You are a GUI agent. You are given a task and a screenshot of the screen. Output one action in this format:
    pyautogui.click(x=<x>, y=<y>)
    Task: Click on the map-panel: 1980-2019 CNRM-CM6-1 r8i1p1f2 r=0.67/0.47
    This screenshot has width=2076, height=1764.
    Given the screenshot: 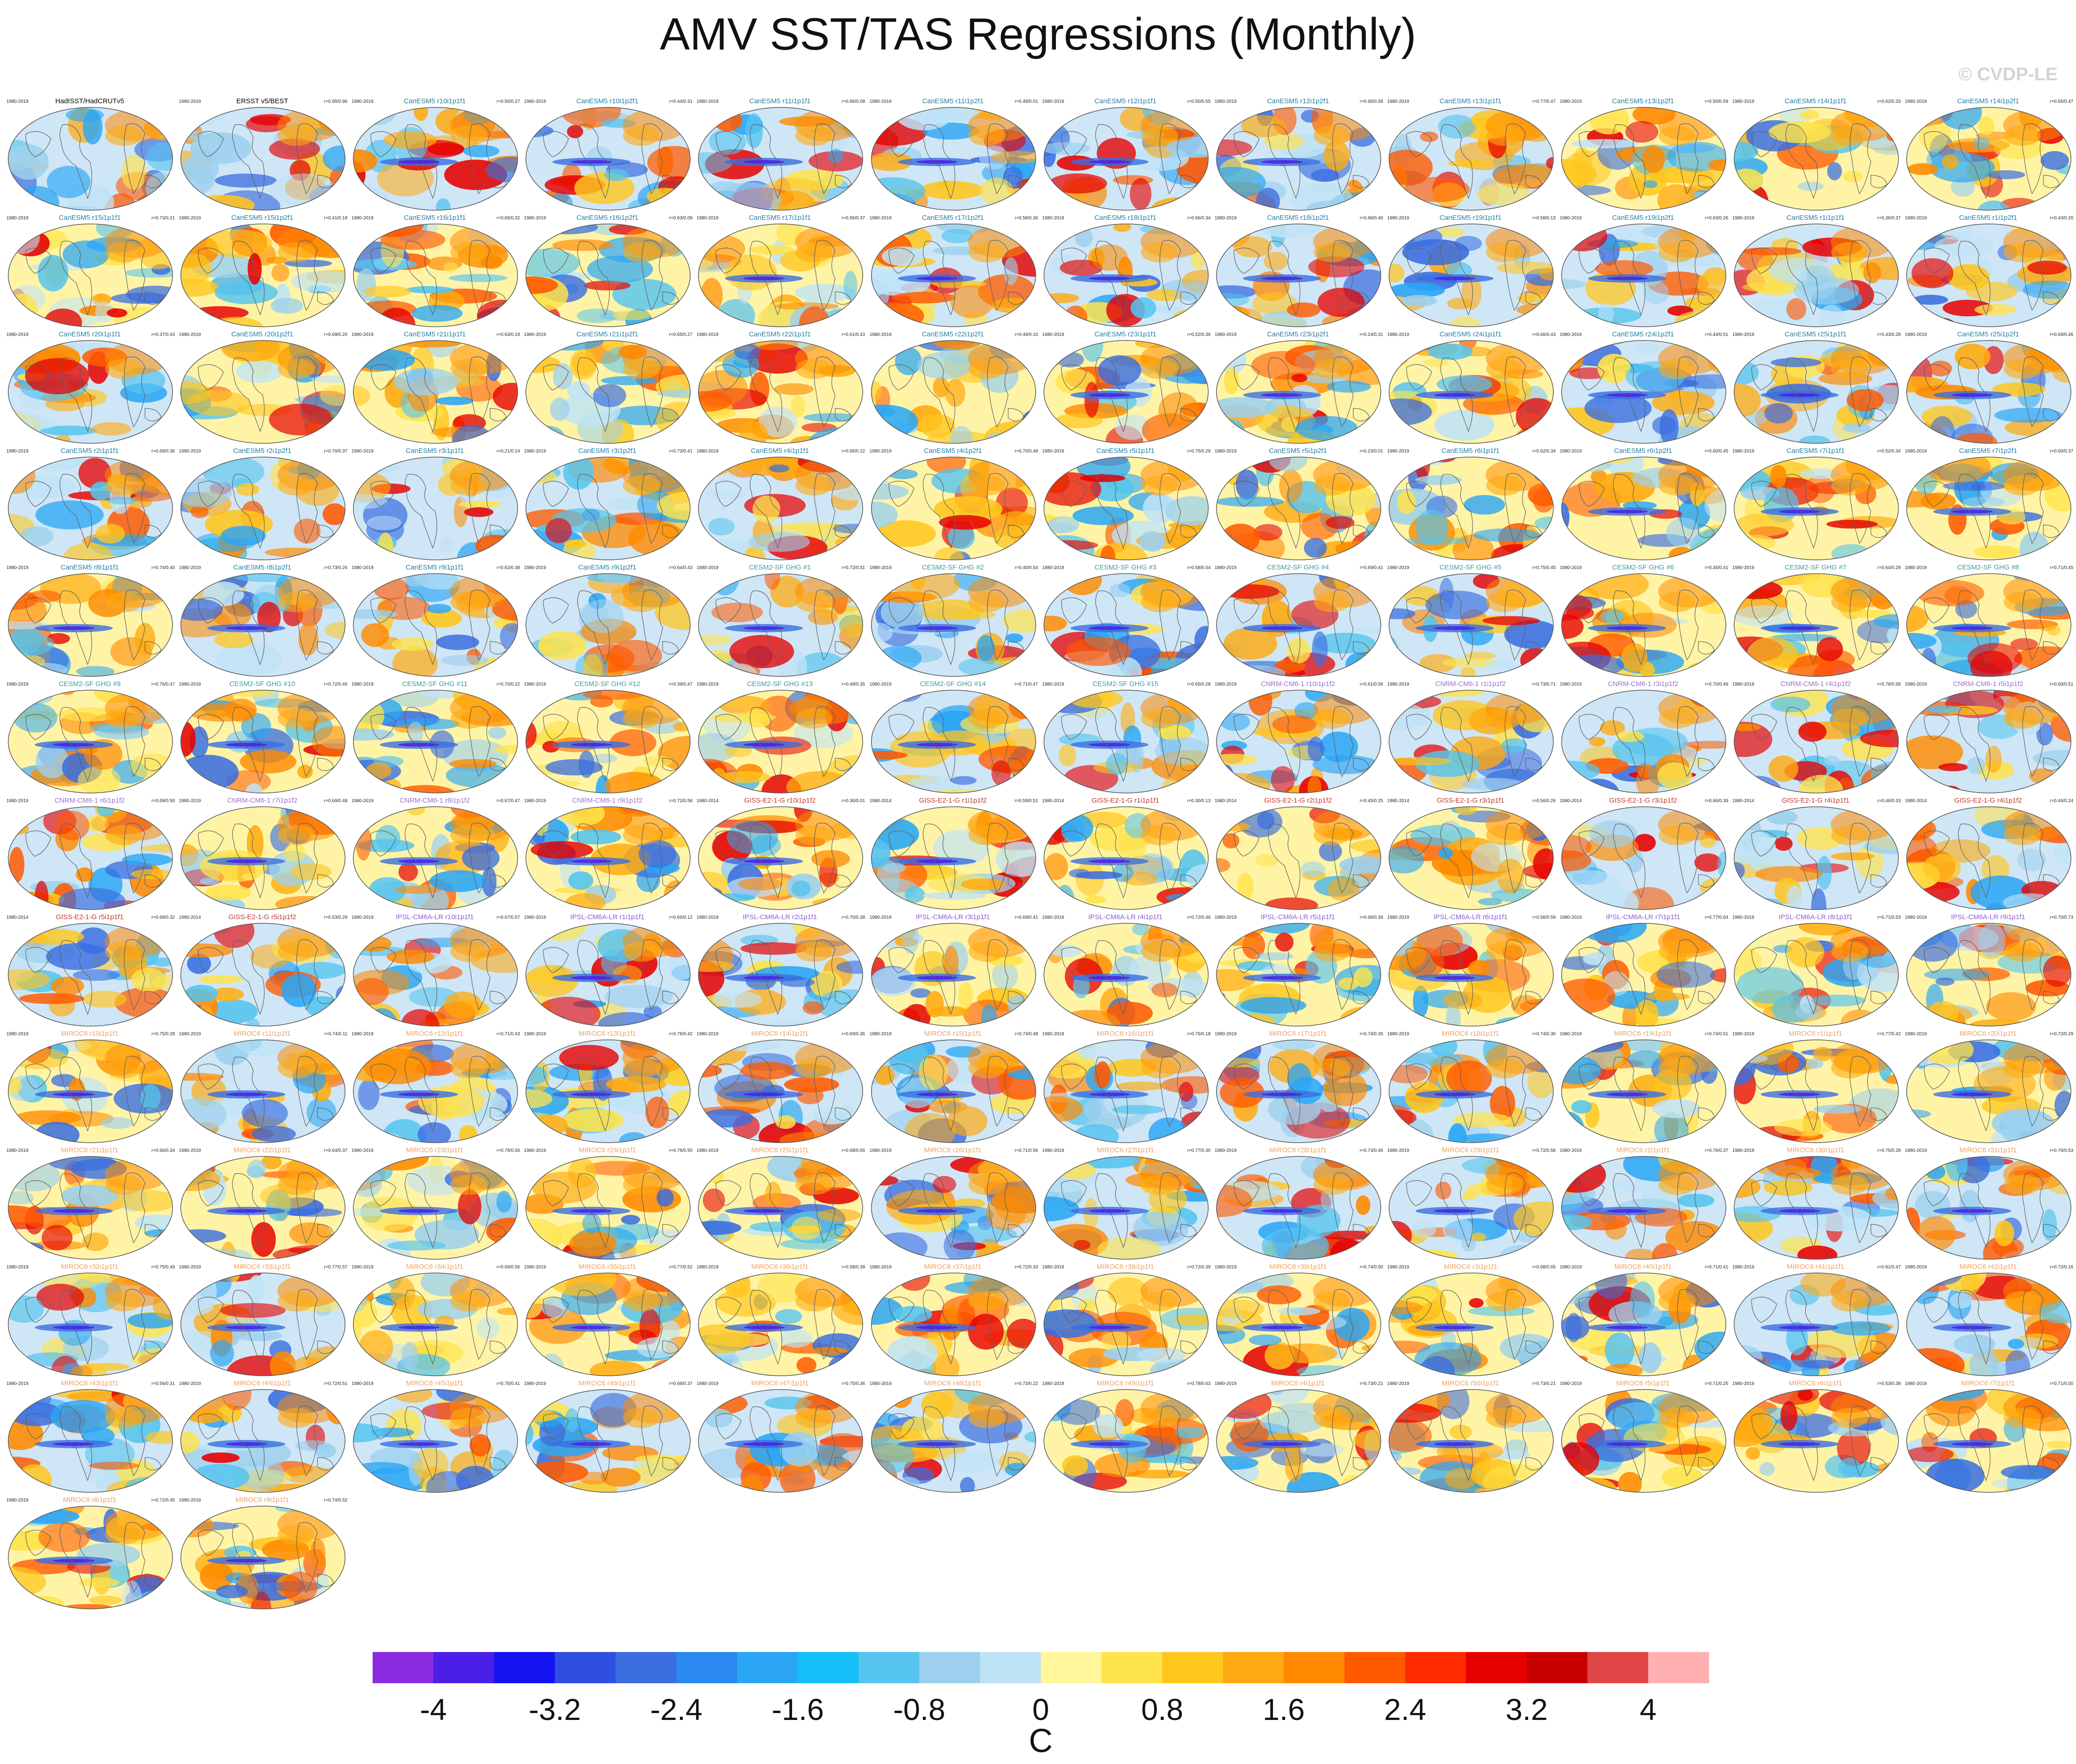 What is the action you would take?
    pyautogui.click(x=435, y=854)
    